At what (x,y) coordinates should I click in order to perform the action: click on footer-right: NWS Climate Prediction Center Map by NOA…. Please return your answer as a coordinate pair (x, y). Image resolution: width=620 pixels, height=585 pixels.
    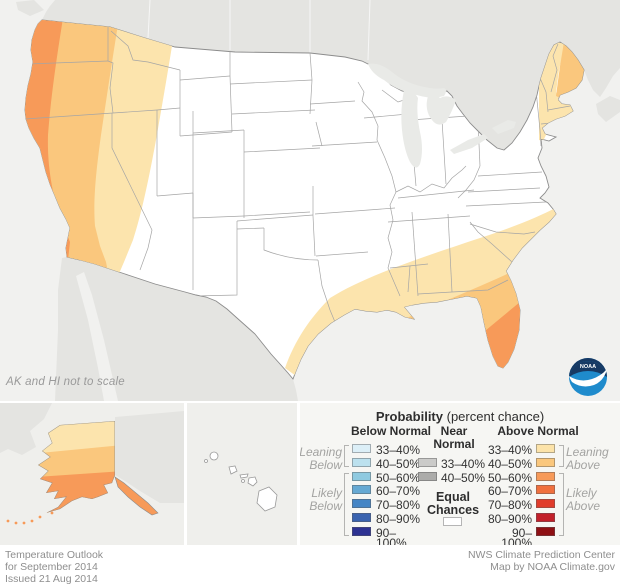
    Looking at the image, I should click on (541, 561).